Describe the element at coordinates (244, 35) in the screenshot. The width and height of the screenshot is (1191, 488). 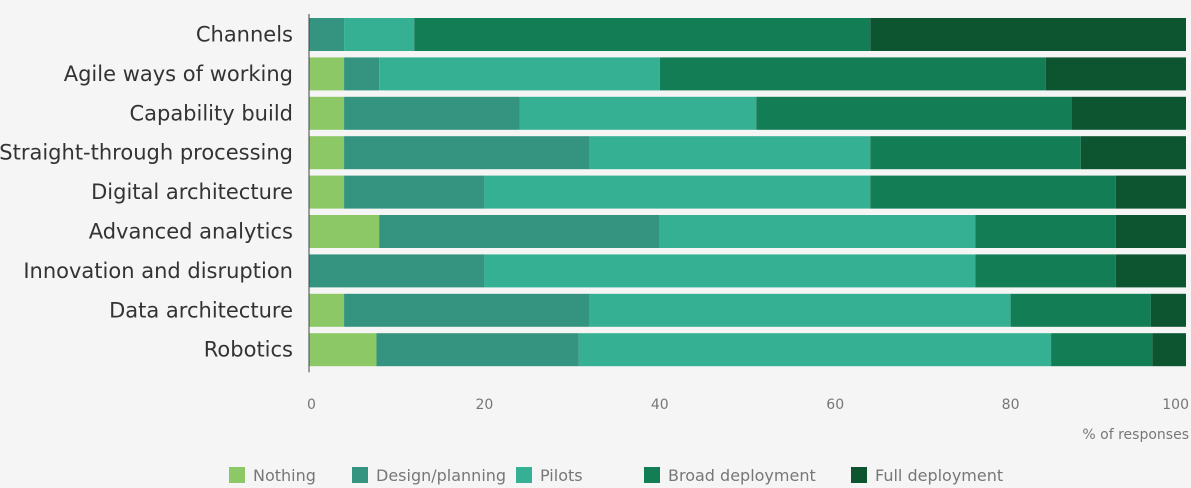
I see `category-label: Channels` at that location.